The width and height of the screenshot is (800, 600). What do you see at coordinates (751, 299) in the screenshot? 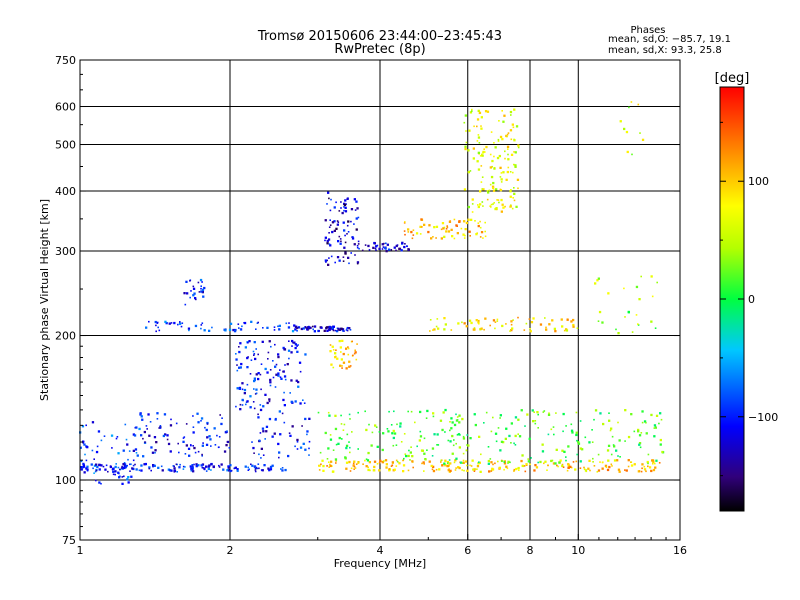
I see `colorbar-tick-label: 0` at bounding box center [751, 299].